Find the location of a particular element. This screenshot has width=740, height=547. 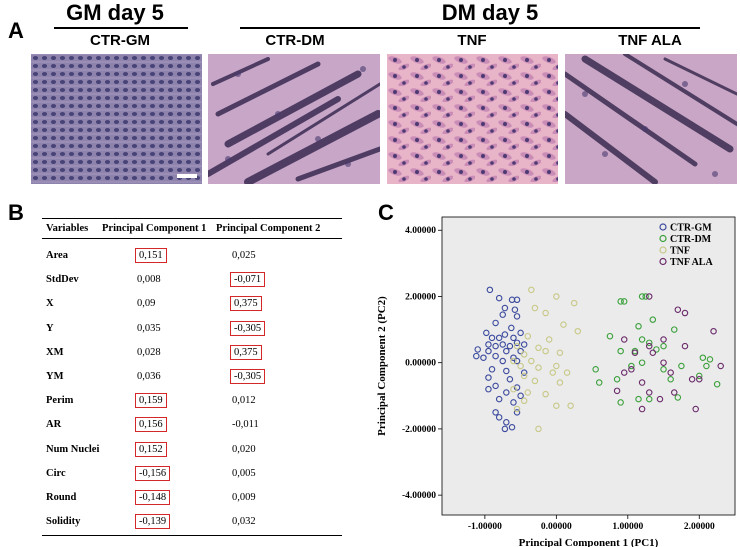

table-variable-y: Y is located at coordinates (50, 328).